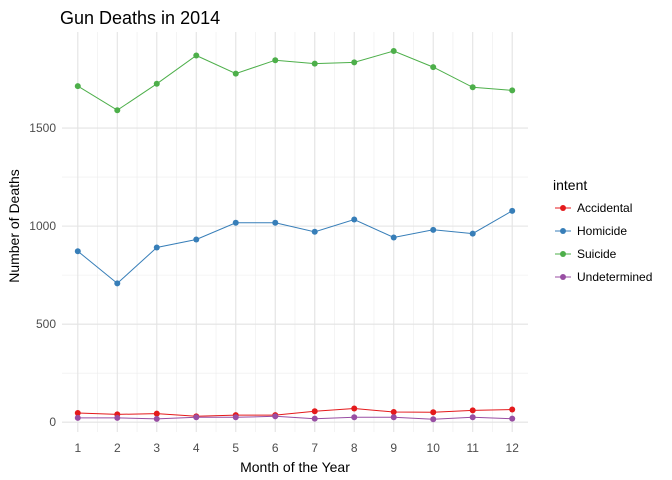 This screenshot has height=480, width=672. I want to click on x-tick-label: 12, so click(513, 448).